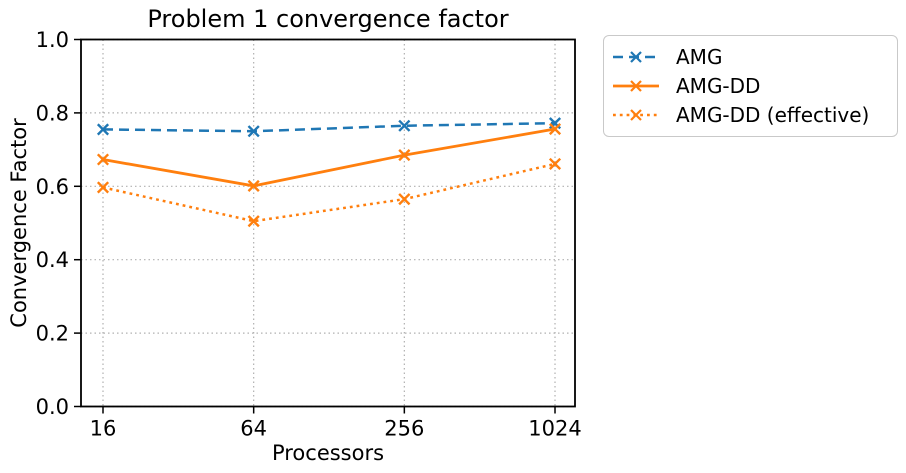 This screenshot has height=473, width=906. What do you see at coordinates (404, 429) in the screenshot?
I see `x-tick-label: 256` at bounding box center [404, 429].